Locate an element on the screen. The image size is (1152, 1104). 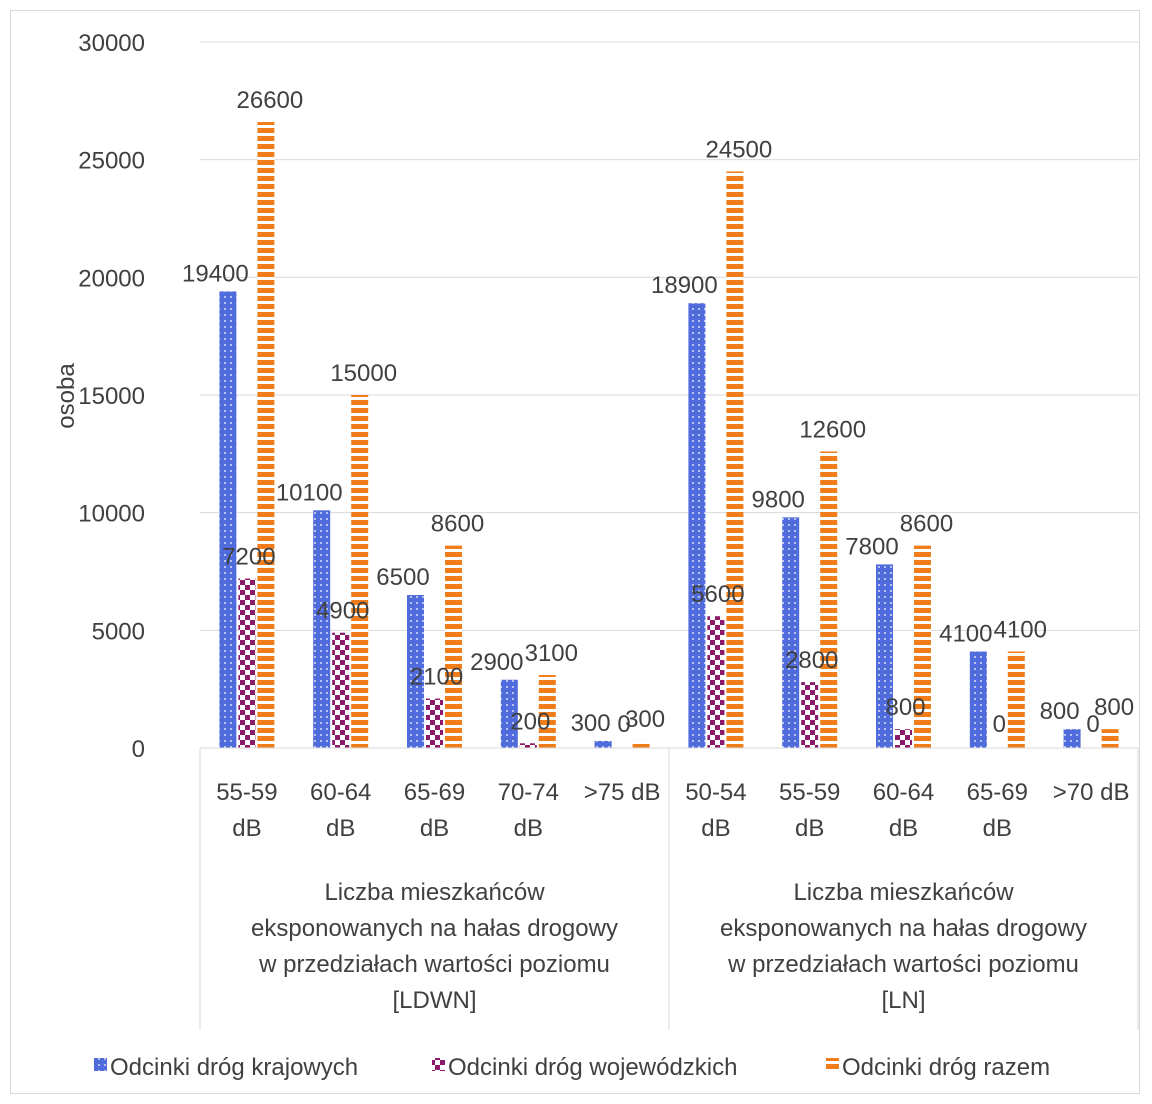
x-tick-label: 50-54 is located at coordinates (715, 792).